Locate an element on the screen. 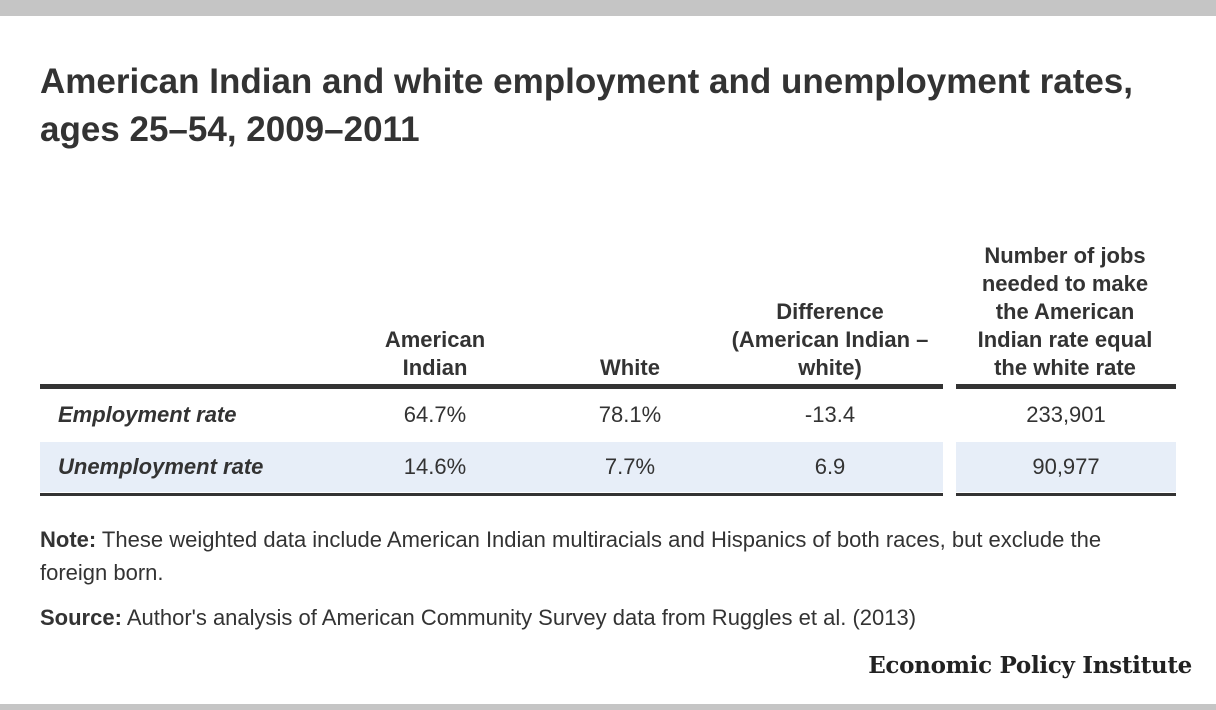 The width and height of the screenshot is (1216, 710). cell-white: 78.1% is located at coordinates (630, 414).